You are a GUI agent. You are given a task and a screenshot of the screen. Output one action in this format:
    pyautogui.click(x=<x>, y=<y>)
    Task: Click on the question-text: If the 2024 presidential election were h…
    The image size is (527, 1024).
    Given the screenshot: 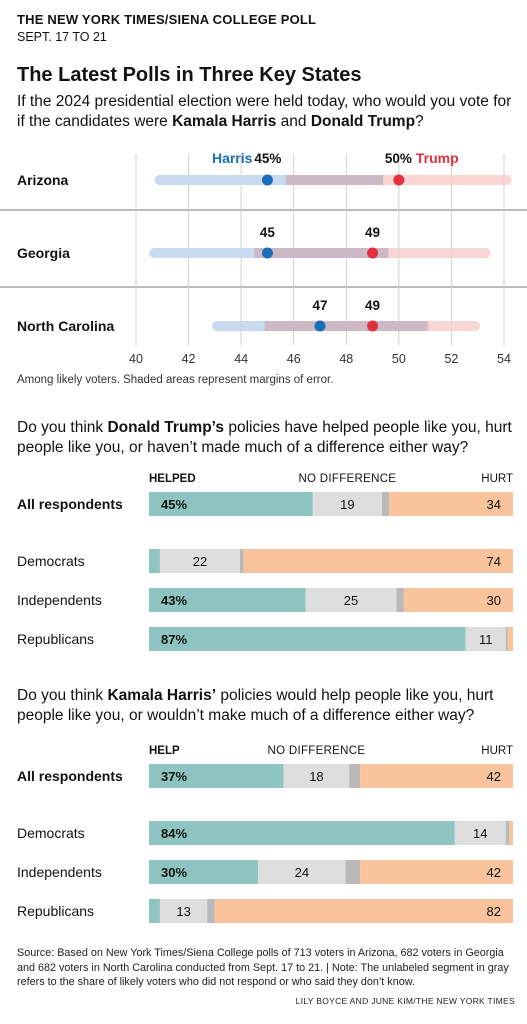 What is the action you would take?
    pyautogui.click(x=264, y=111)
    